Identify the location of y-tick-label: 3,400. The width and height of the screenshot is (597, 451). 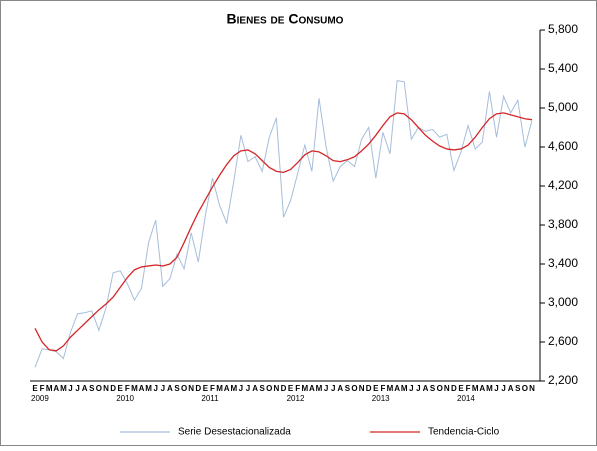
(563, 263).